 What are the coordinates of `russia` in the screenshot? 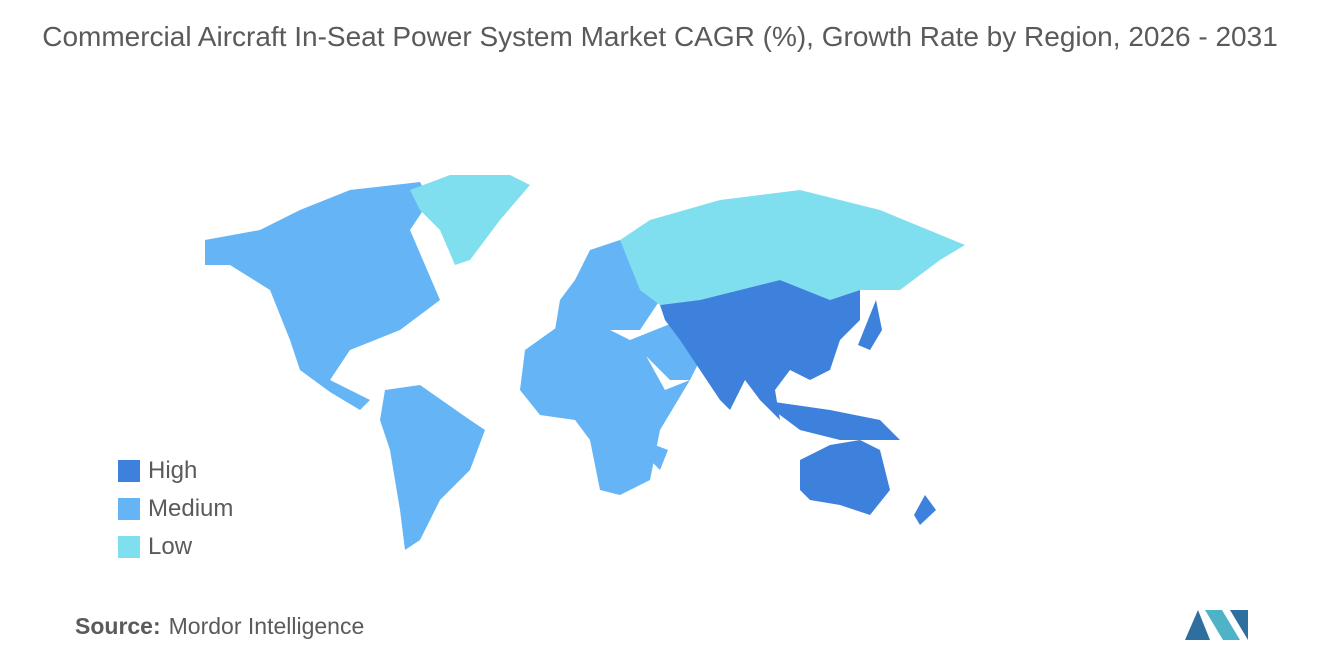 It's located at (792, 247).